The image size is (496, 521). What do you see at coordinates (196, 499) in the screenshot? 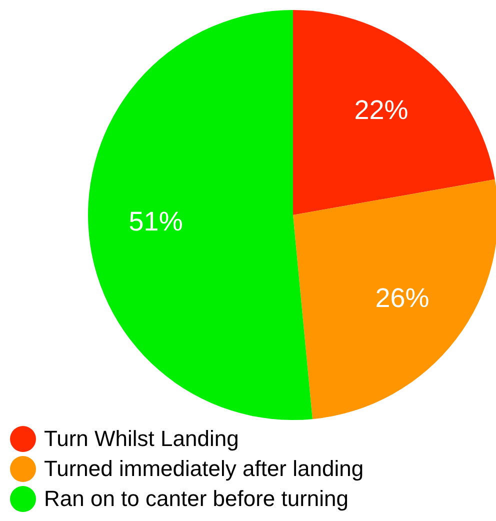
I see `legend-label: Ran on to canter before turning` at bounding box center [196, 499].